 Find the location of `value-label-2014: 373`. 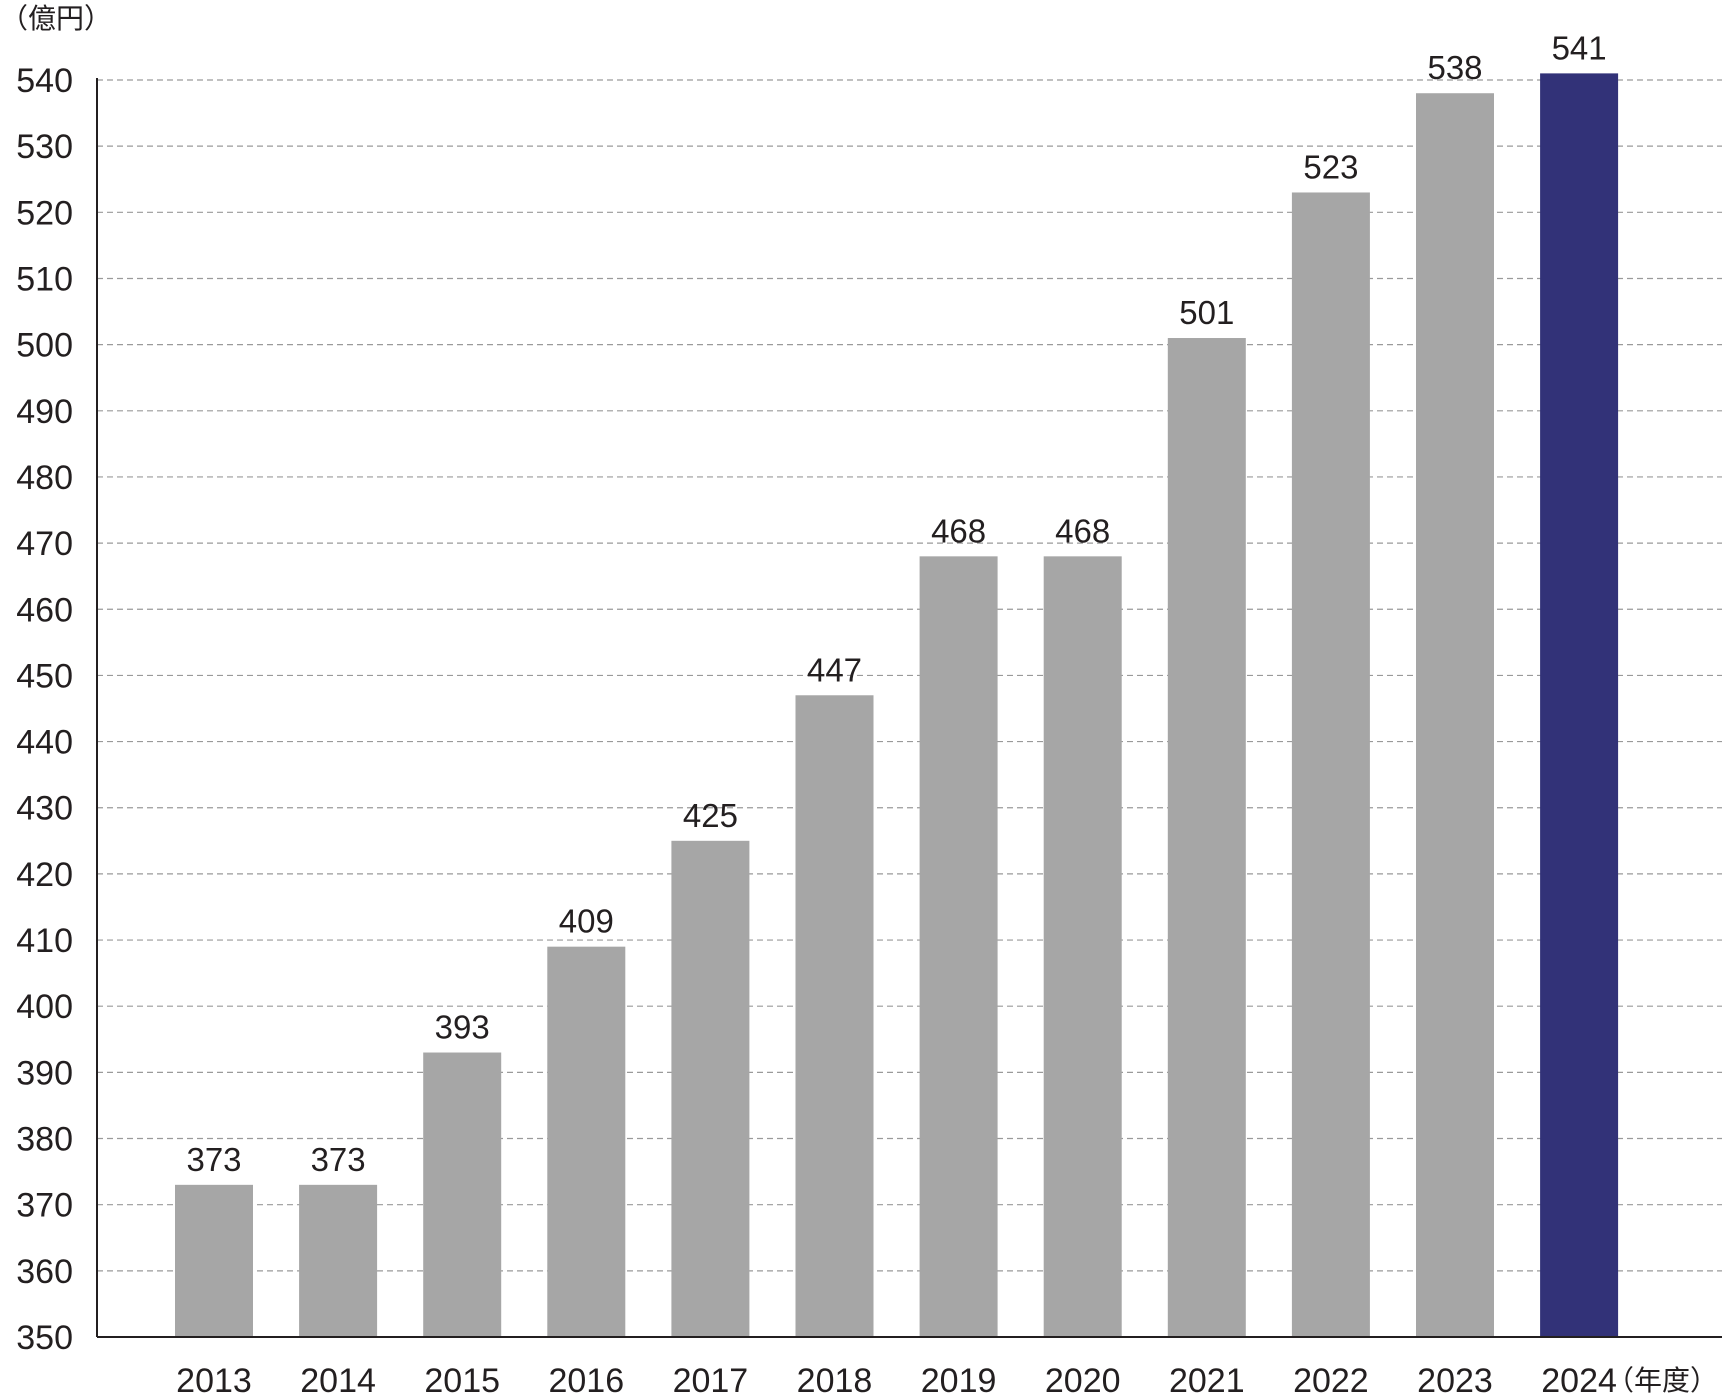

value-label-2014: 373 is located at coordinates (338, 1159).